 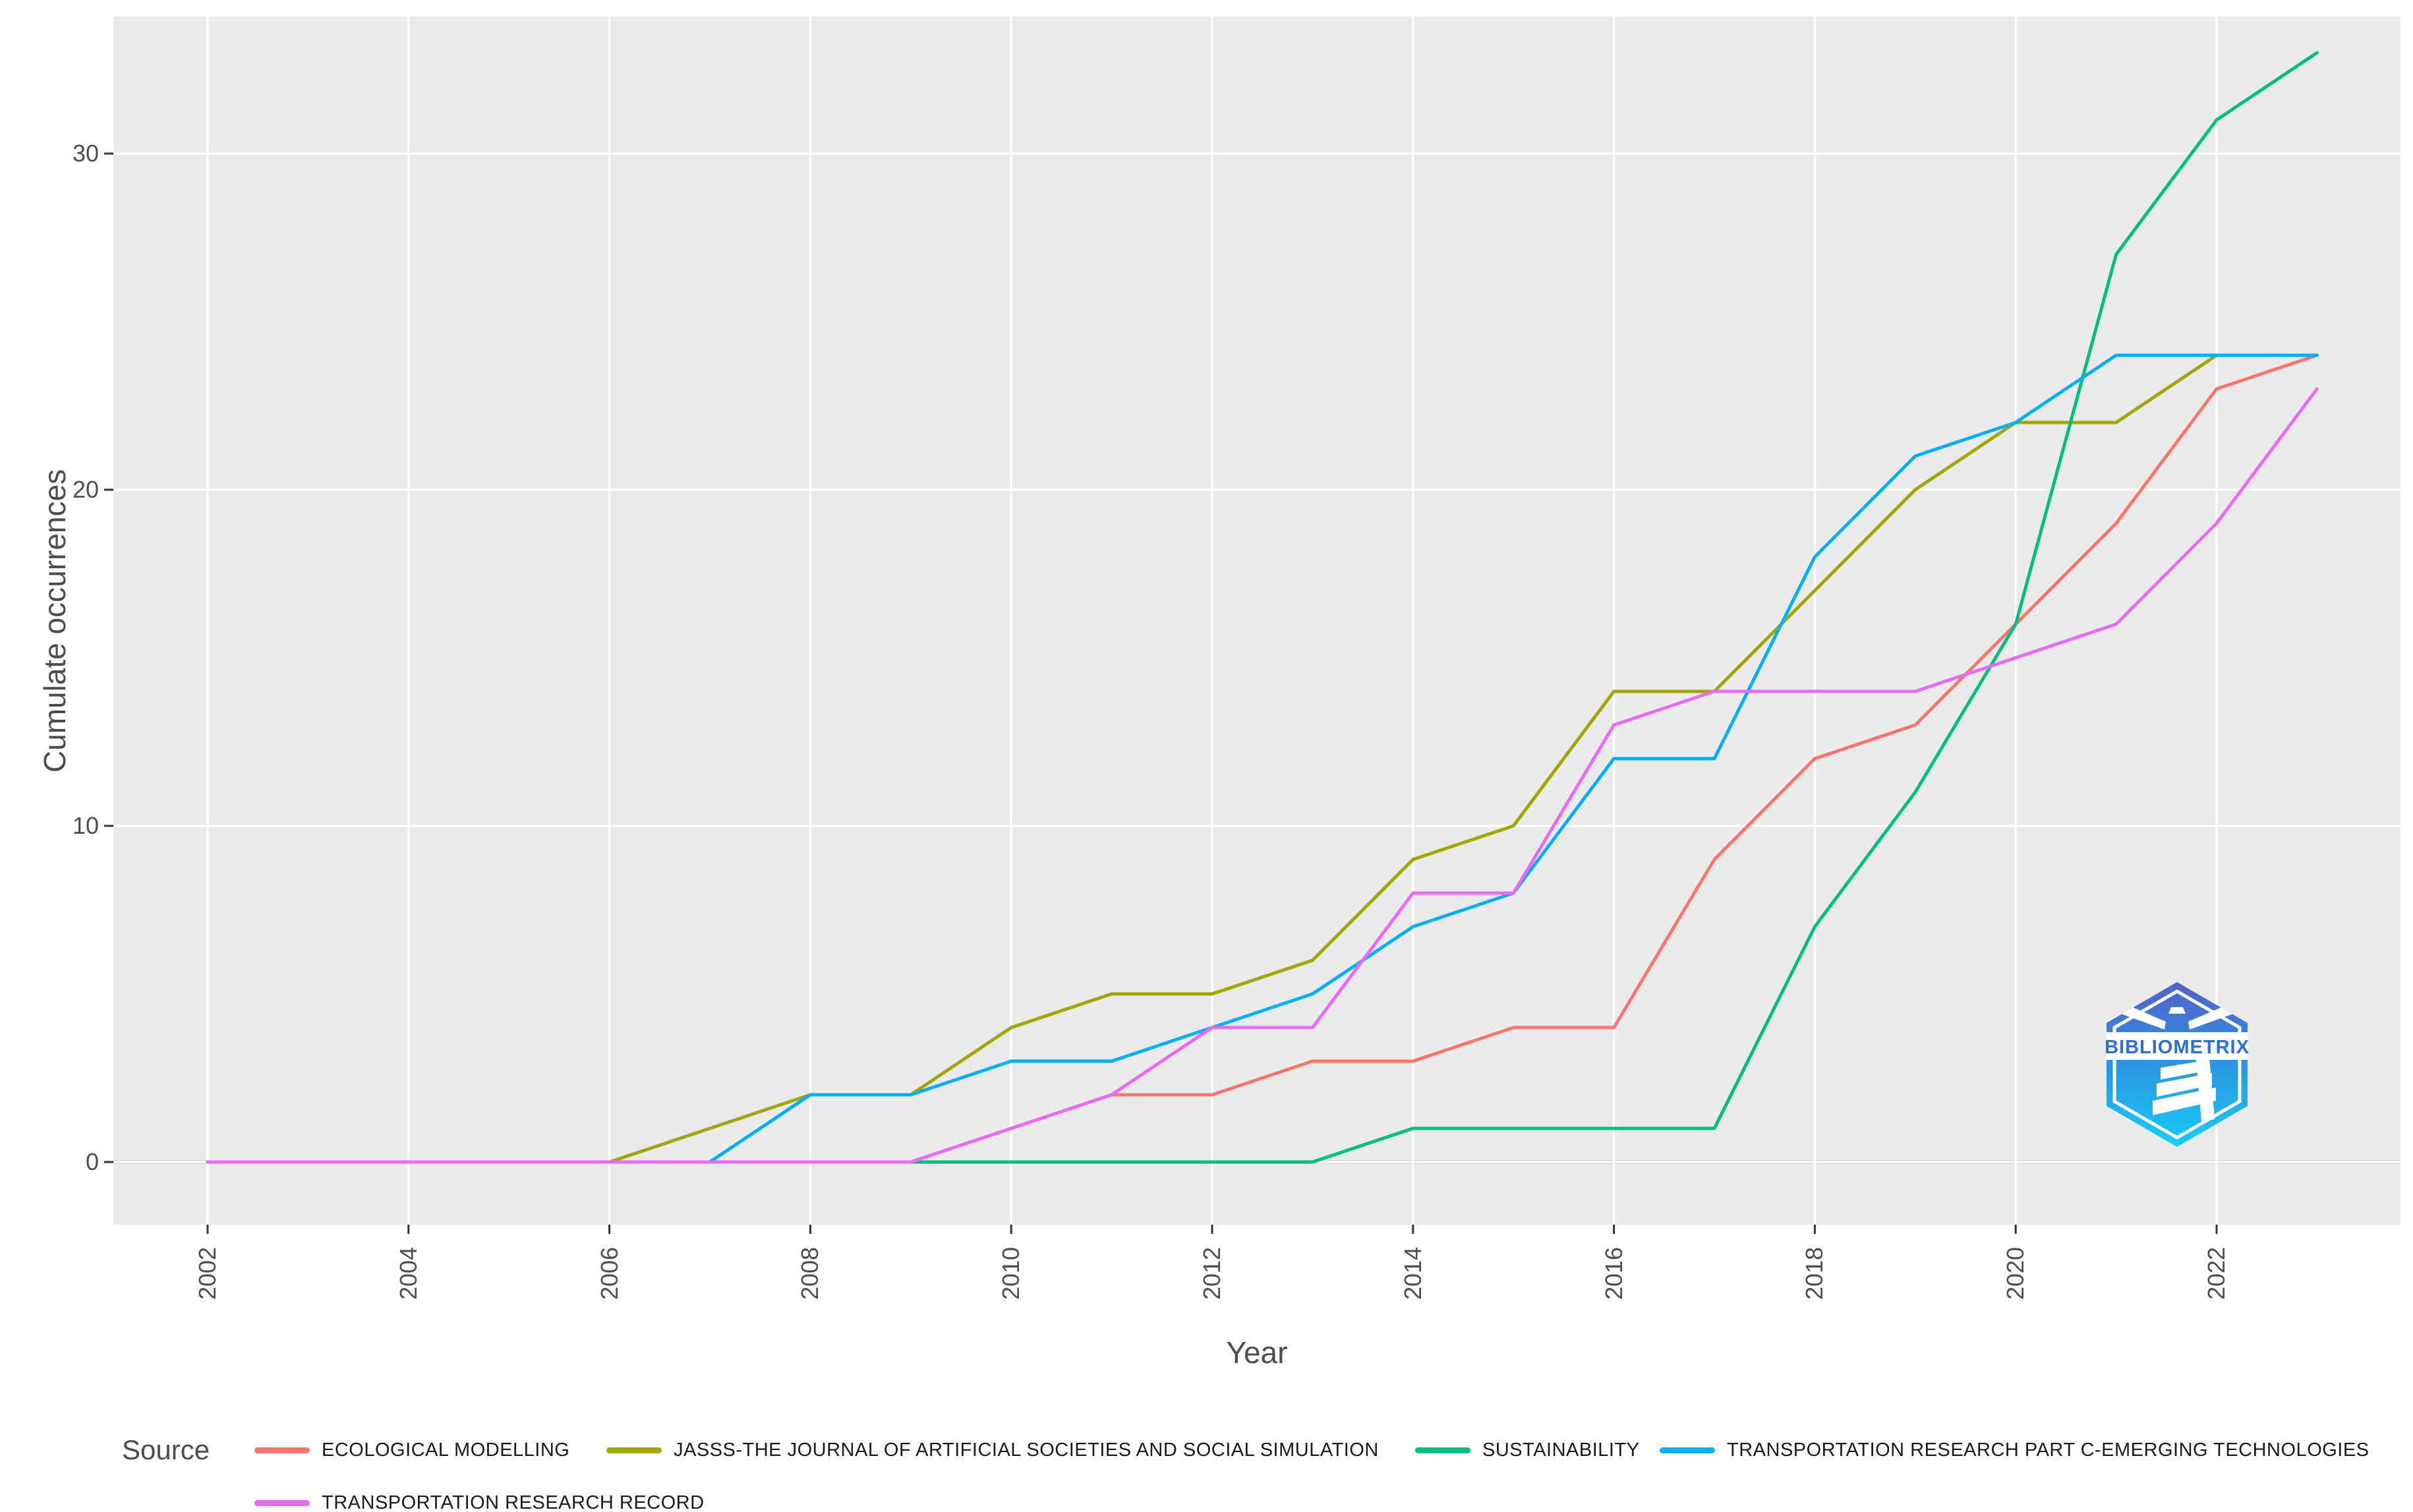 What do you see at coordinates (55, 621) in the screenshot?
I see `y-axis-title: Cumulate occurrences` at bounding box center [55, 621].